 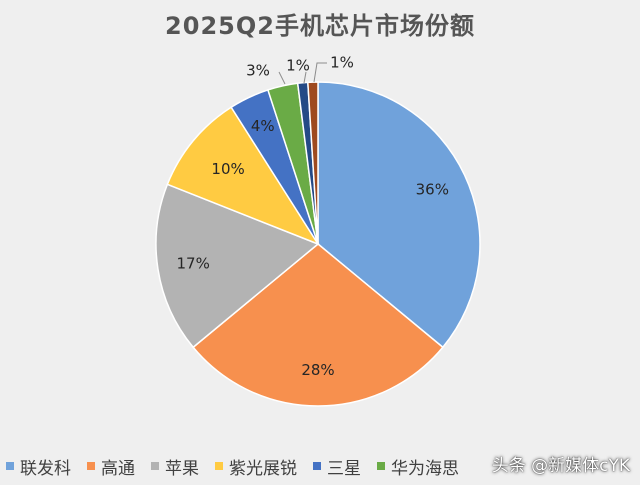 I want to click on legend-label: 联发科, so click(x=45, y=468).